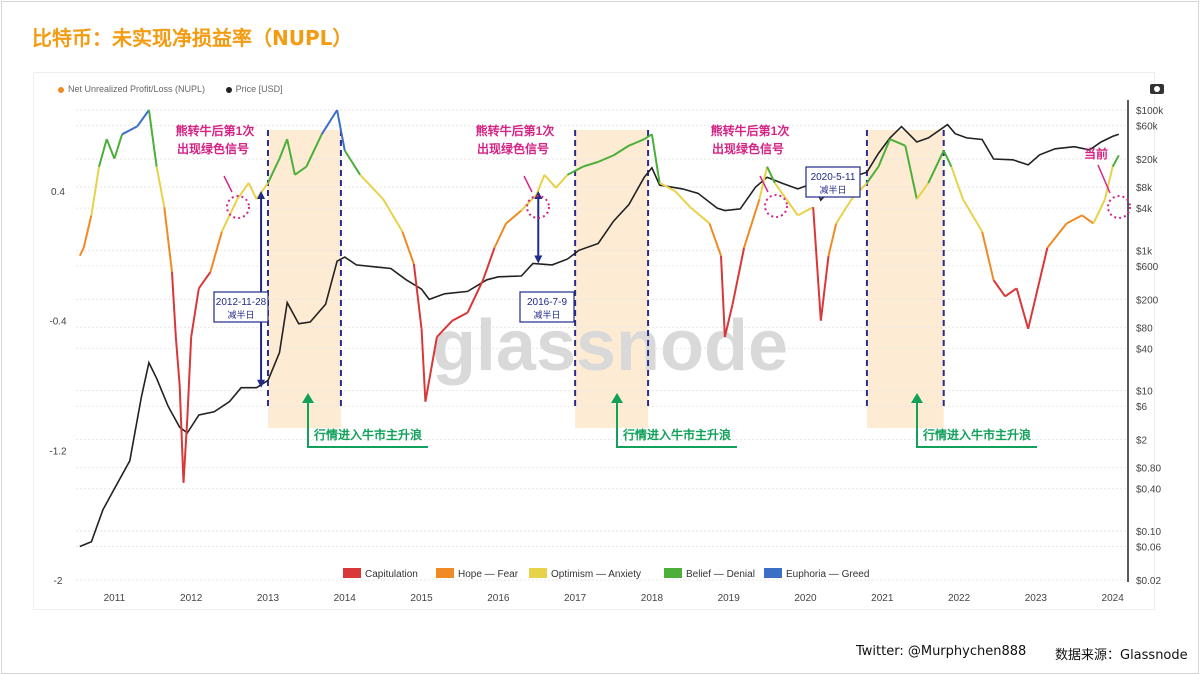 The width and height of the screenshot is (1200, 675). Describe the element at coordinates (61, 89) in the screenshot. I see `nupl-dot-icon` at that location.